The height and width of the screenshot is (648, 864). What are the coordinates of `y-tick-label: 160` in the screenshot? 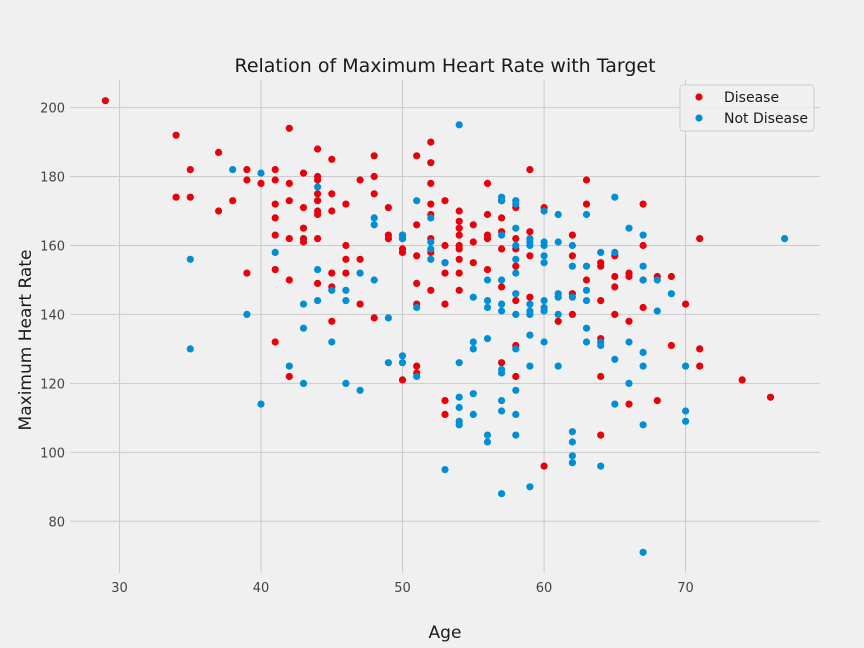 It's located at (52, 246).